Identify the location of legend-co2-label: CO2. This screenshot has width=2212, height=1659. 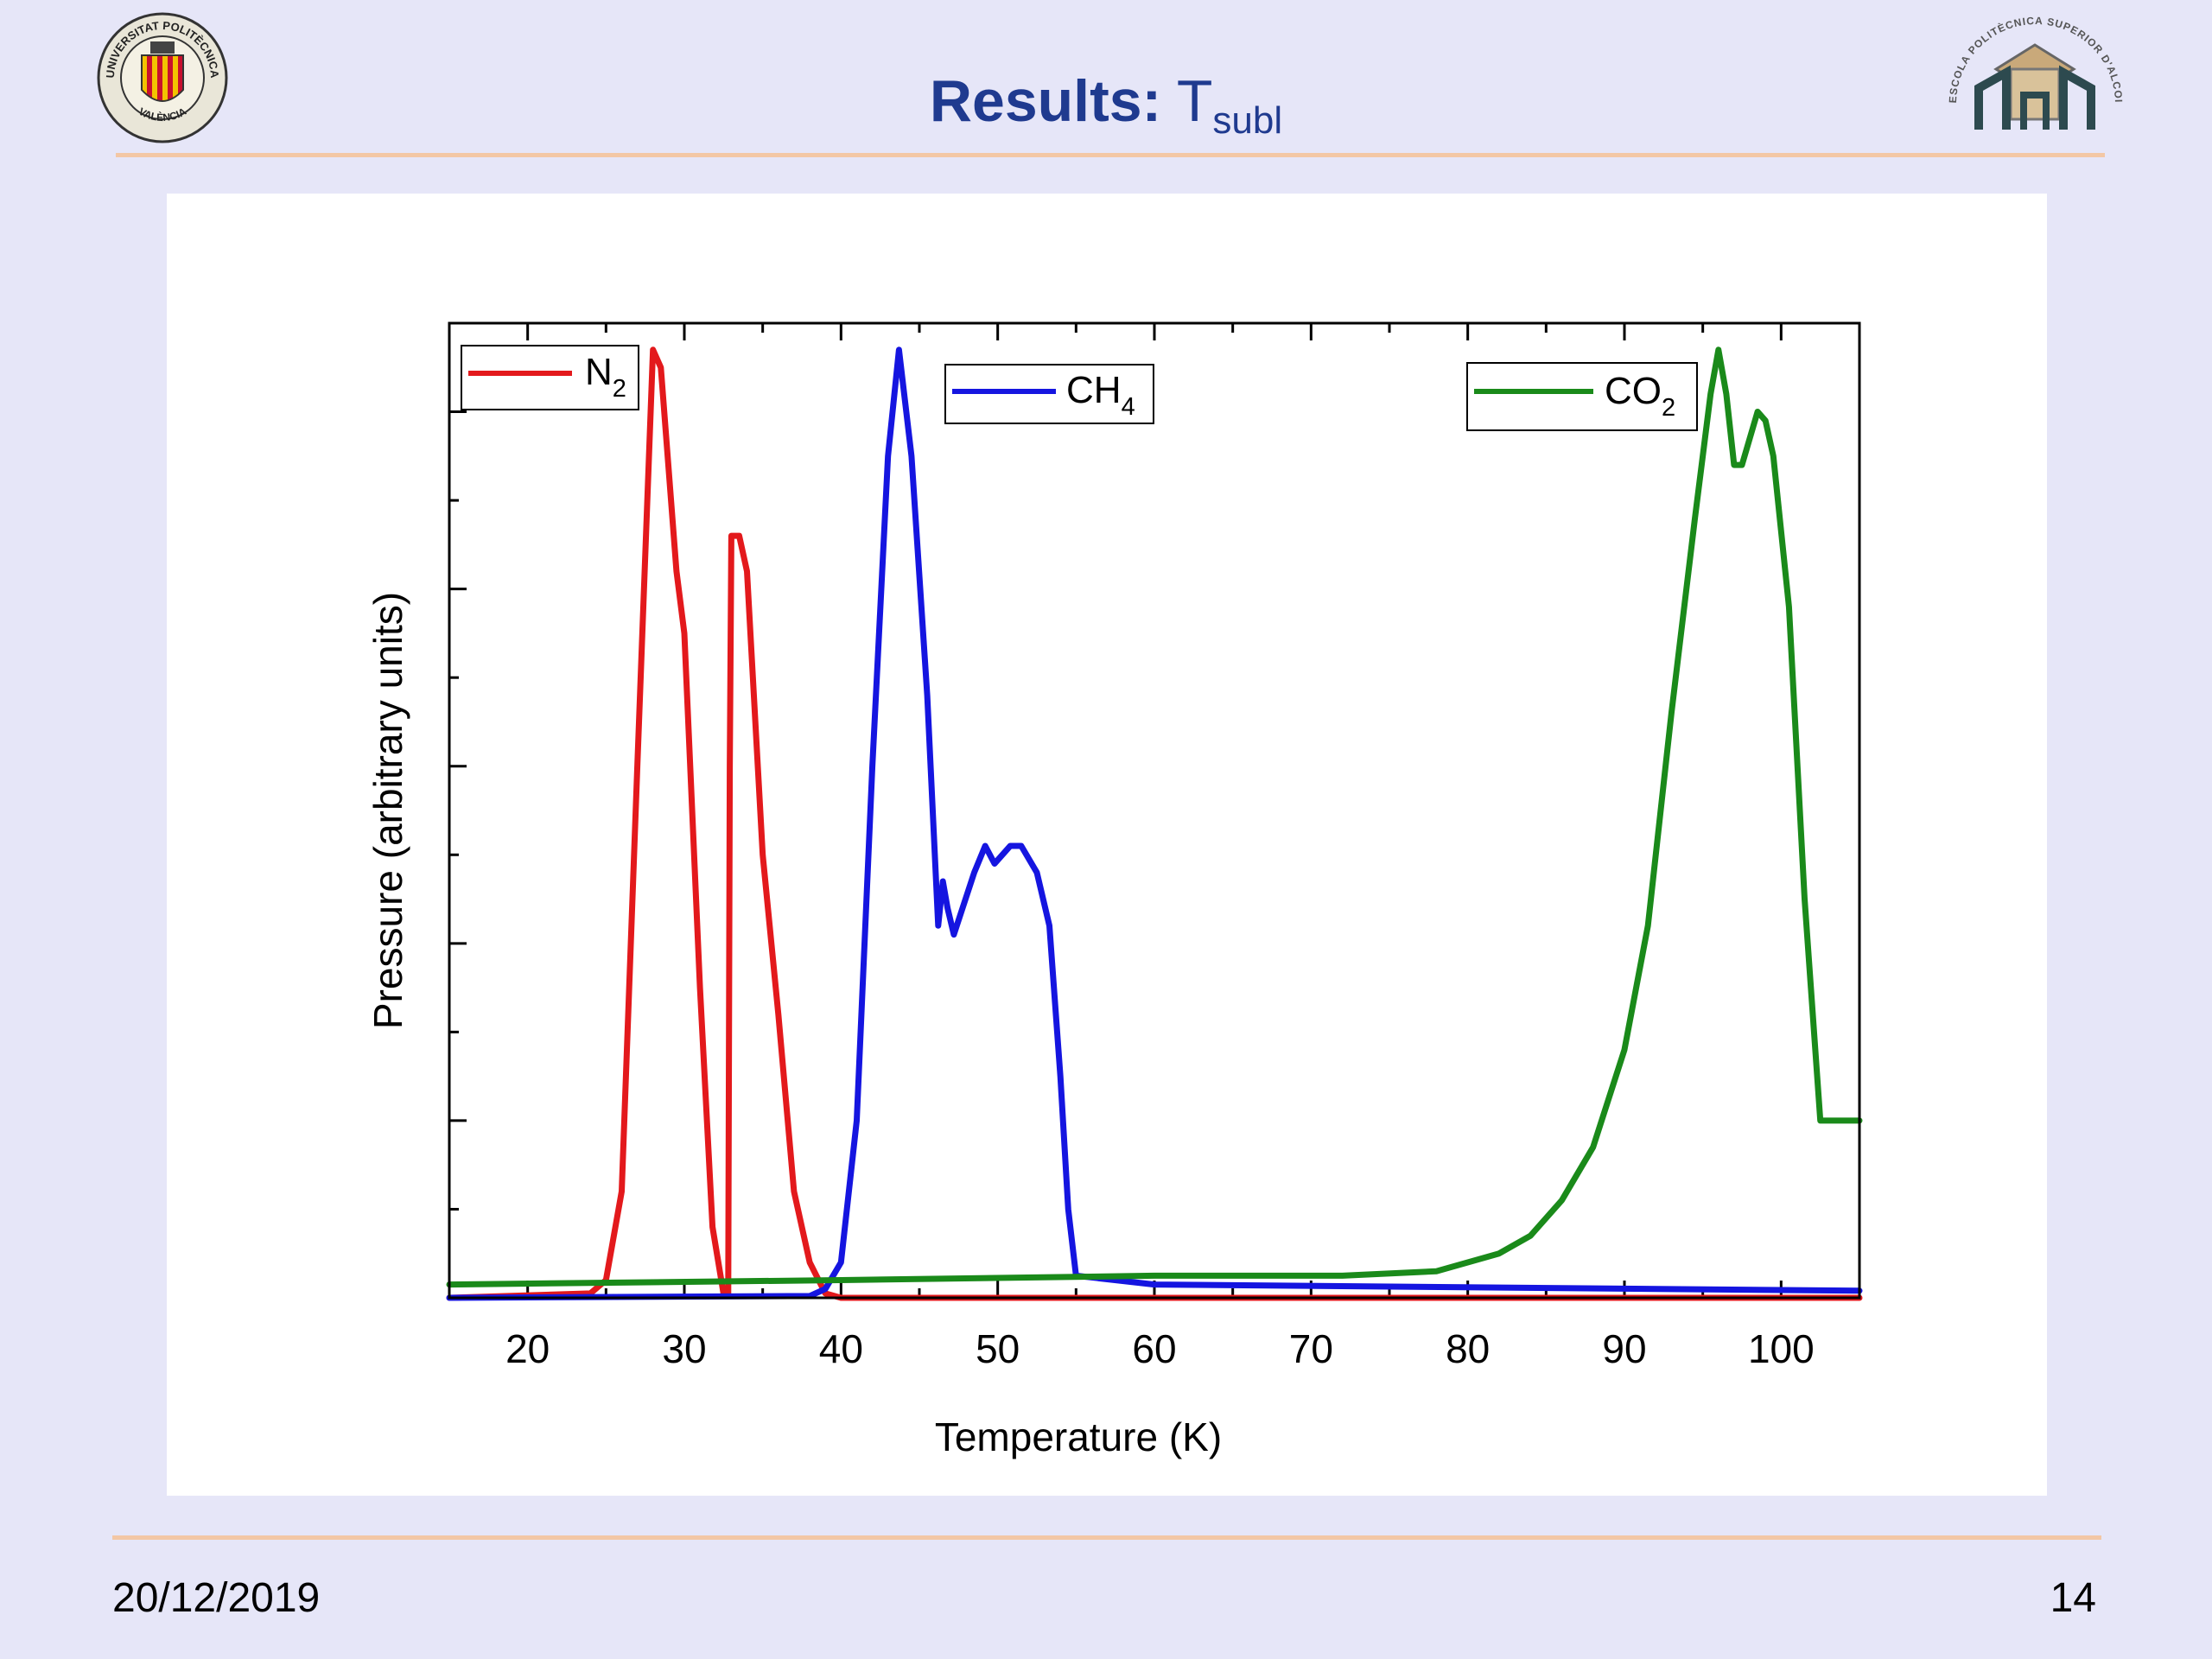
(1640, 396).